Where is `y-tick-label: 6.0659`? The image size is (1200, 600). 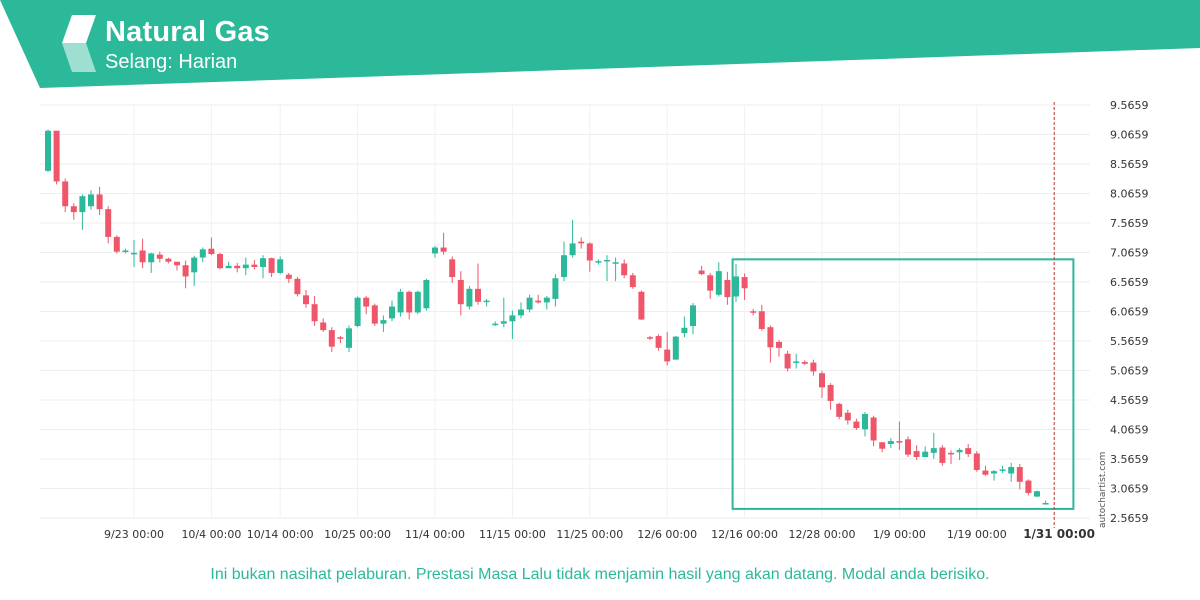
y-tick-label: 6.0659 is located at coordinates (1129, 312).